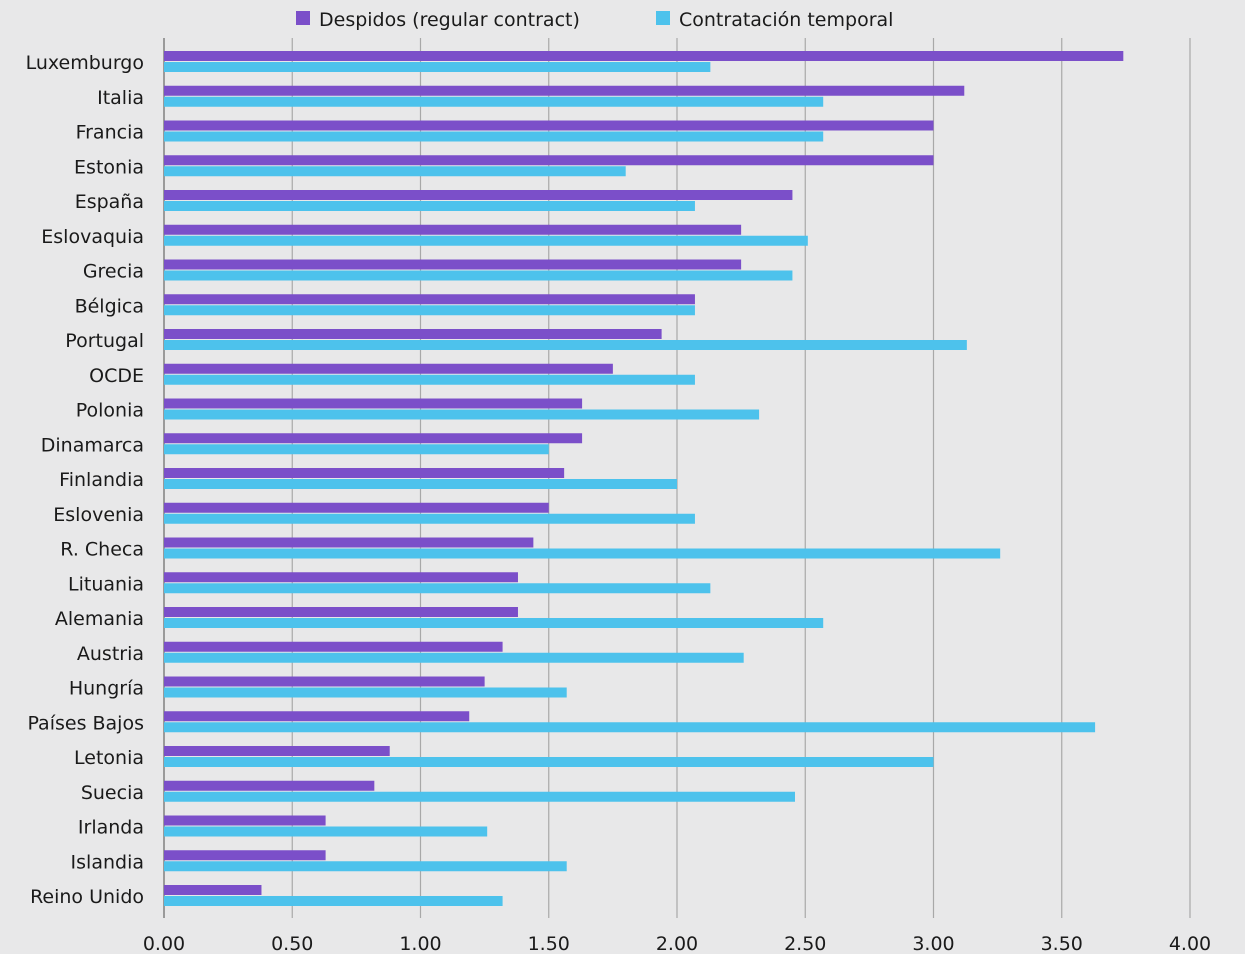  I want to click on category-label: Estonia, so click(109, 167).